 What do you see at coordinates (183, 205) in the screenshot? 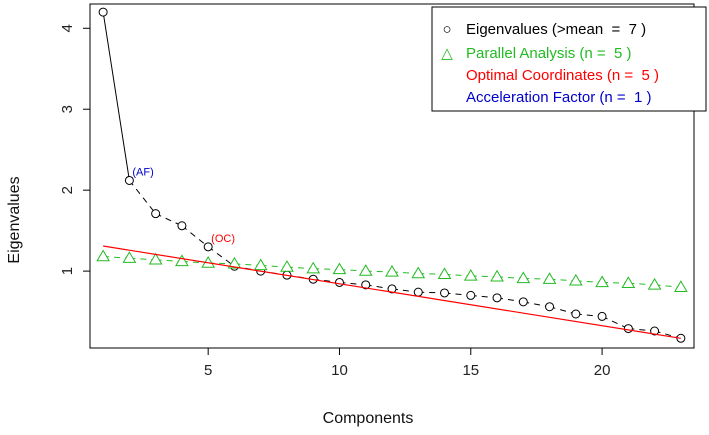
I see `annotations-layer: (AF) (OC)` at bounding box center [183, 205].